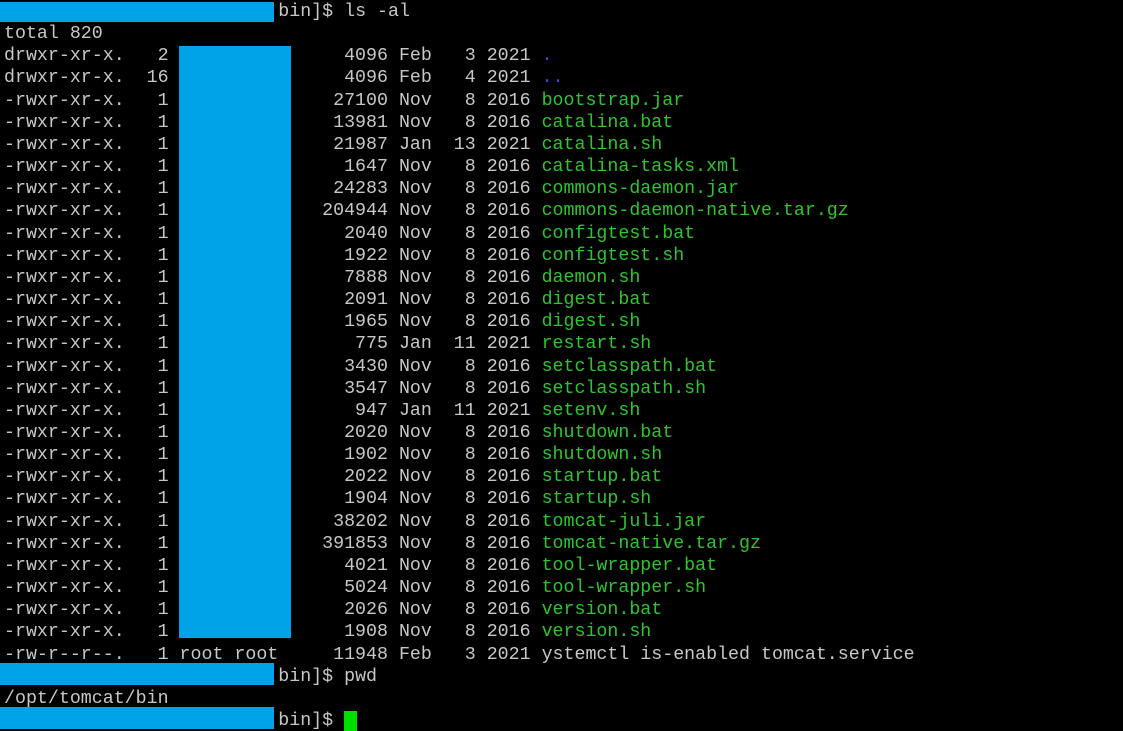 The image size is (1123, 731). Describe the element at coordinates (273, 167) in the screenshot. I see `file-meta: -rwxr-xr-x. 1 1647 Nov 8 2016` at that location.